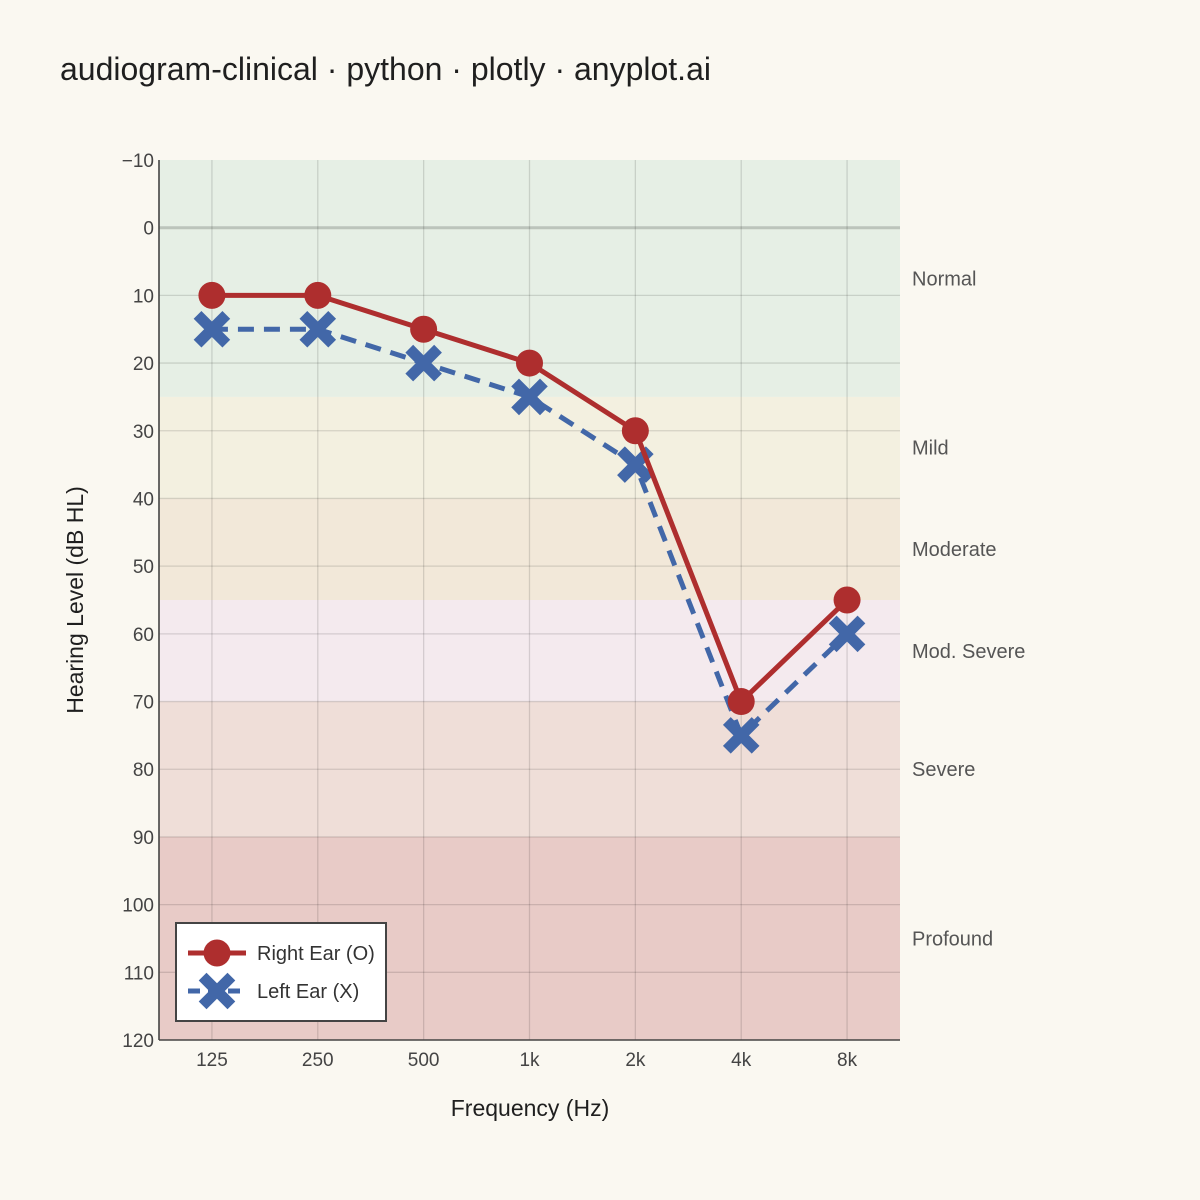 The width and height of the screenshot is (1200, 1200). Describe the element at coordinates (139, 973) in the screenshot. I see `y-tick-label: 110` at that location.